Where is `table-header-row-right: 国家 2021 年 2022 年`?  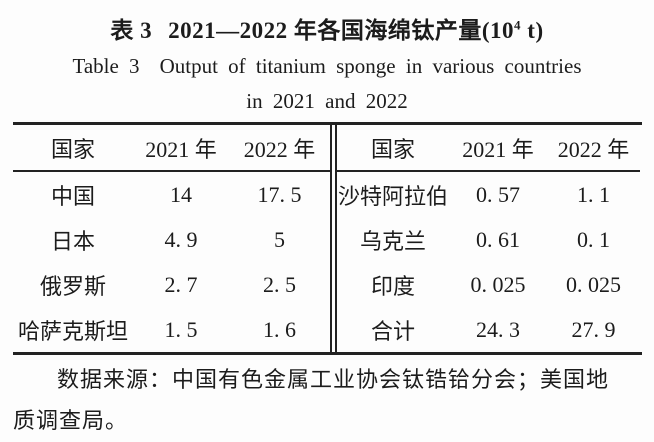 table-header-row-right: 国家 2021 年 2022 年 is located at coordinates (488, 148).